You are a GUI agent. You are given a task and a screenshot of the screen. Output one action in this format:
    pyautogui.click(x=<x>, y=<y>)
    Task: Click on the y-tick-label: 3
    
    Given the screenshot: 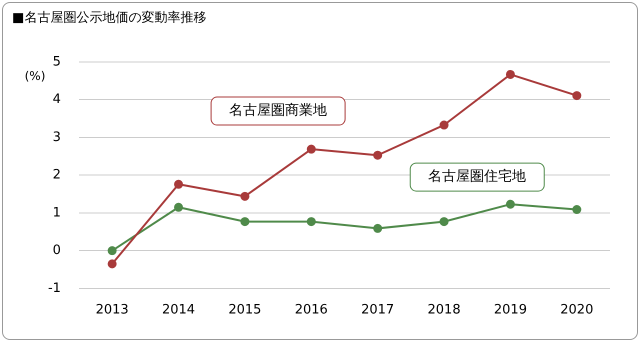 What is the action you would take?
    pyautogui.click(x=56, y=137)
    